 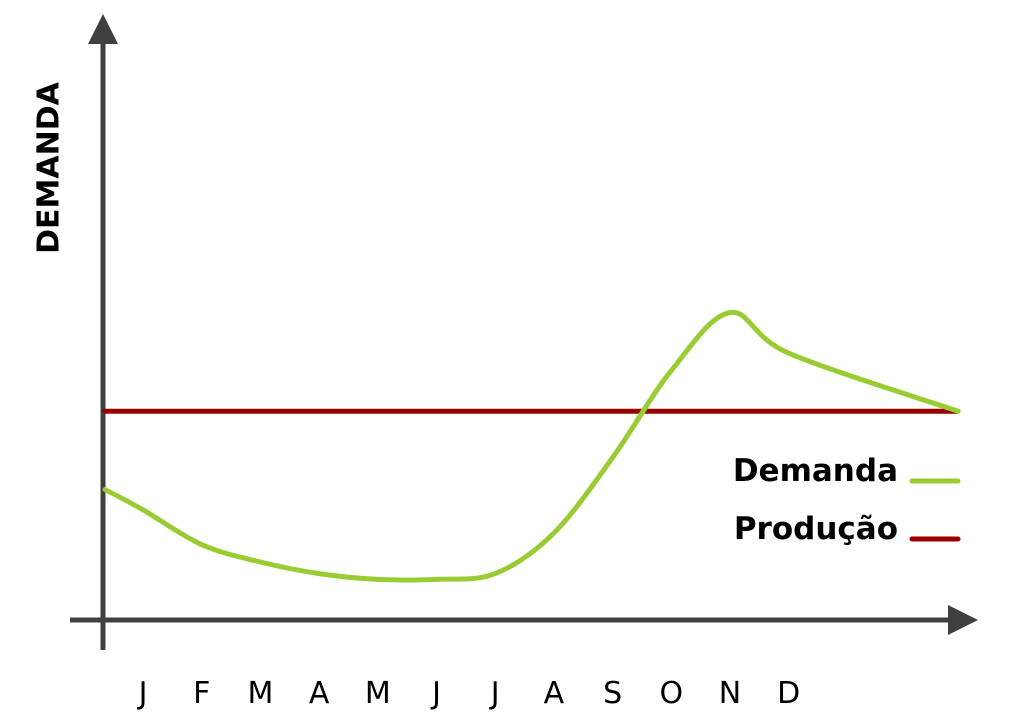 What do you see at coordinates (847, 500) in the screenshot?
I see `legend: Demanda Produção` at bounding box center [847, 500].